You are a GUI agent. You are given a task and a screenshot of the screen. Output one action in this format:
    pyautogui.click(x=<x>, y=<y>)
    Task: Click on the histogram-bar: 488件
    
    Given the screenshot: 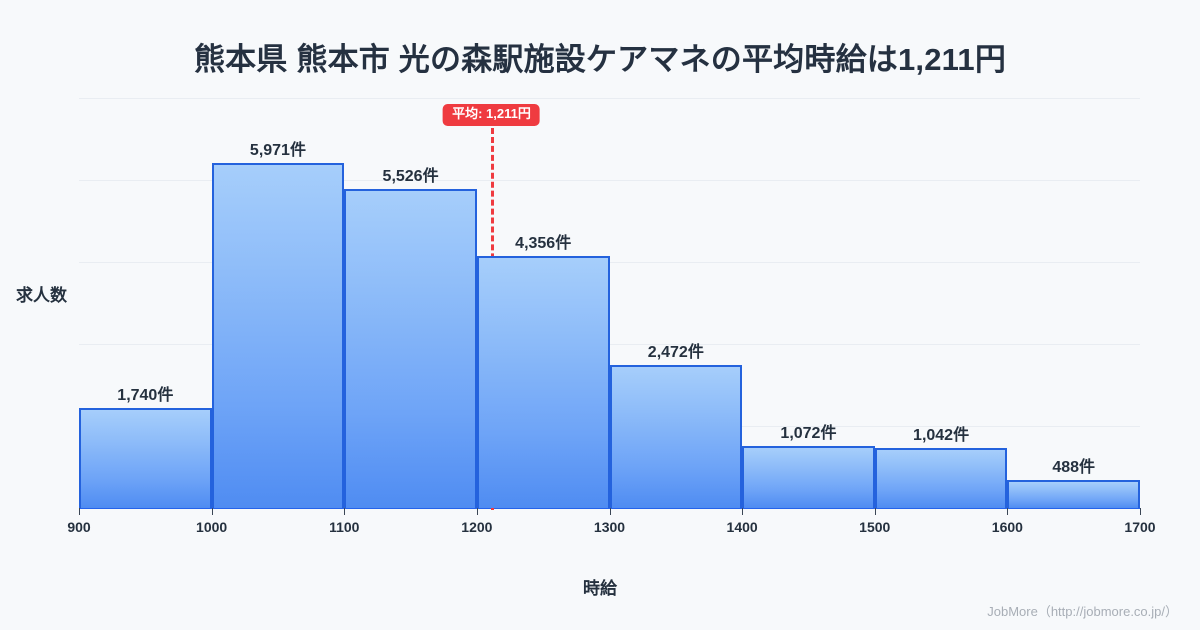 What is the action you would take?
    pyautogui.click(x=1073, y=483)
    